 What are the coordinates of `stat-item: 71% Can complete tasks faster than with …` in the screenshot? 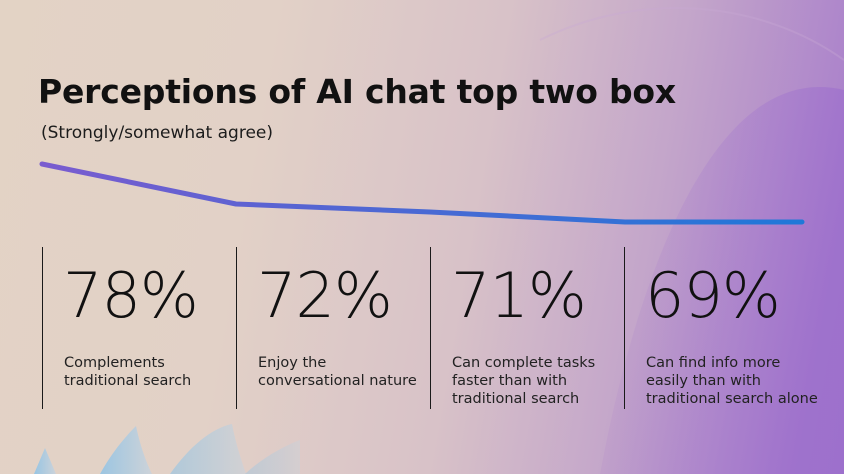 It's located at (512, 328).